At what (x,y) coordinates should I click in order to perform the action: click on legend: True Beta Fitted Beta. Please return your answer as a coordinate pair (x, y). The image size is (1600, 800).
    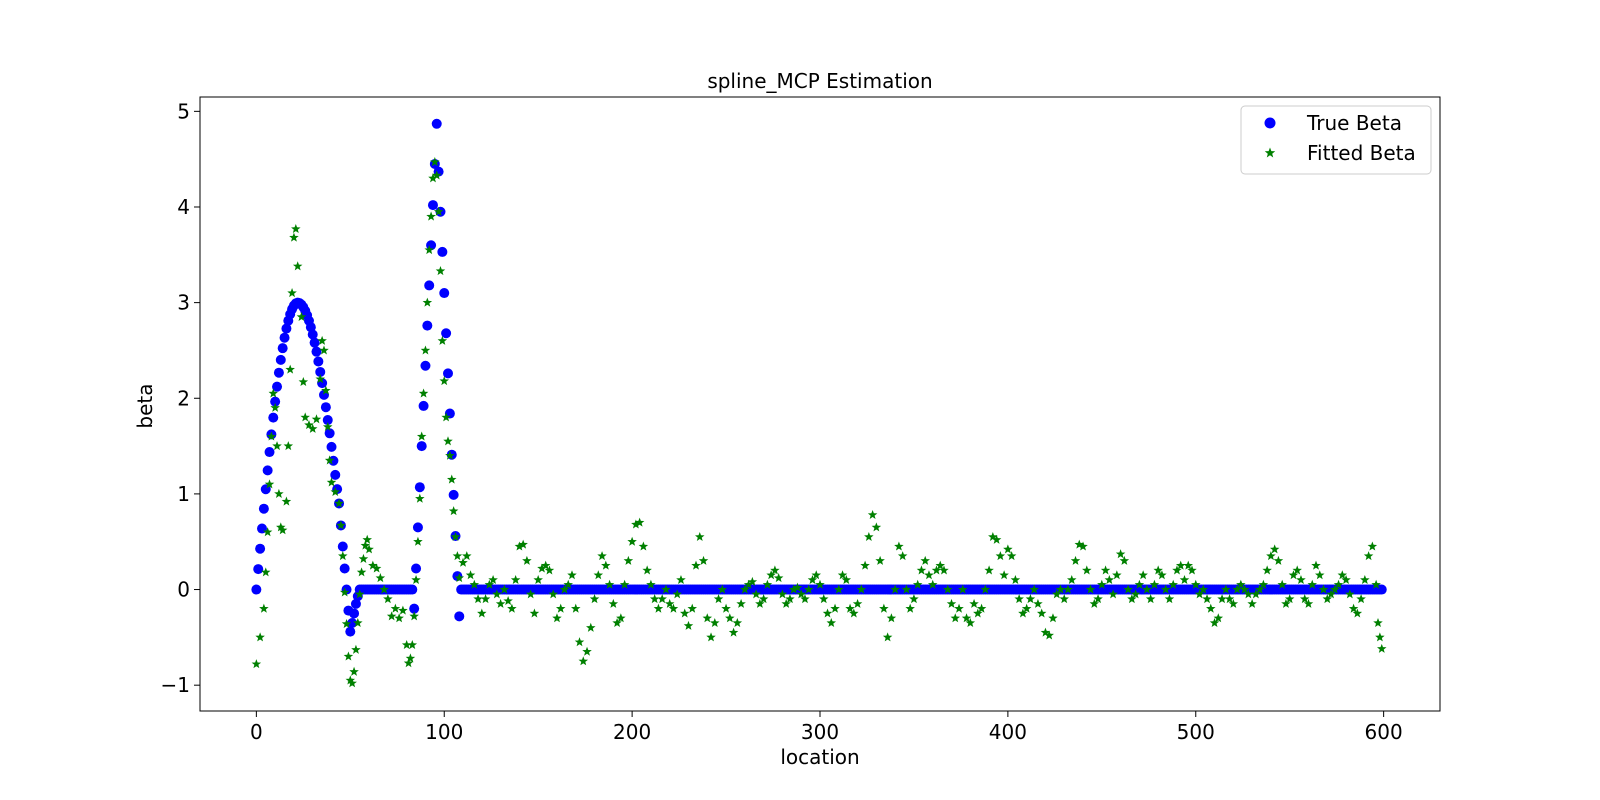
    Looking at the image, I should click on (1336, 140).